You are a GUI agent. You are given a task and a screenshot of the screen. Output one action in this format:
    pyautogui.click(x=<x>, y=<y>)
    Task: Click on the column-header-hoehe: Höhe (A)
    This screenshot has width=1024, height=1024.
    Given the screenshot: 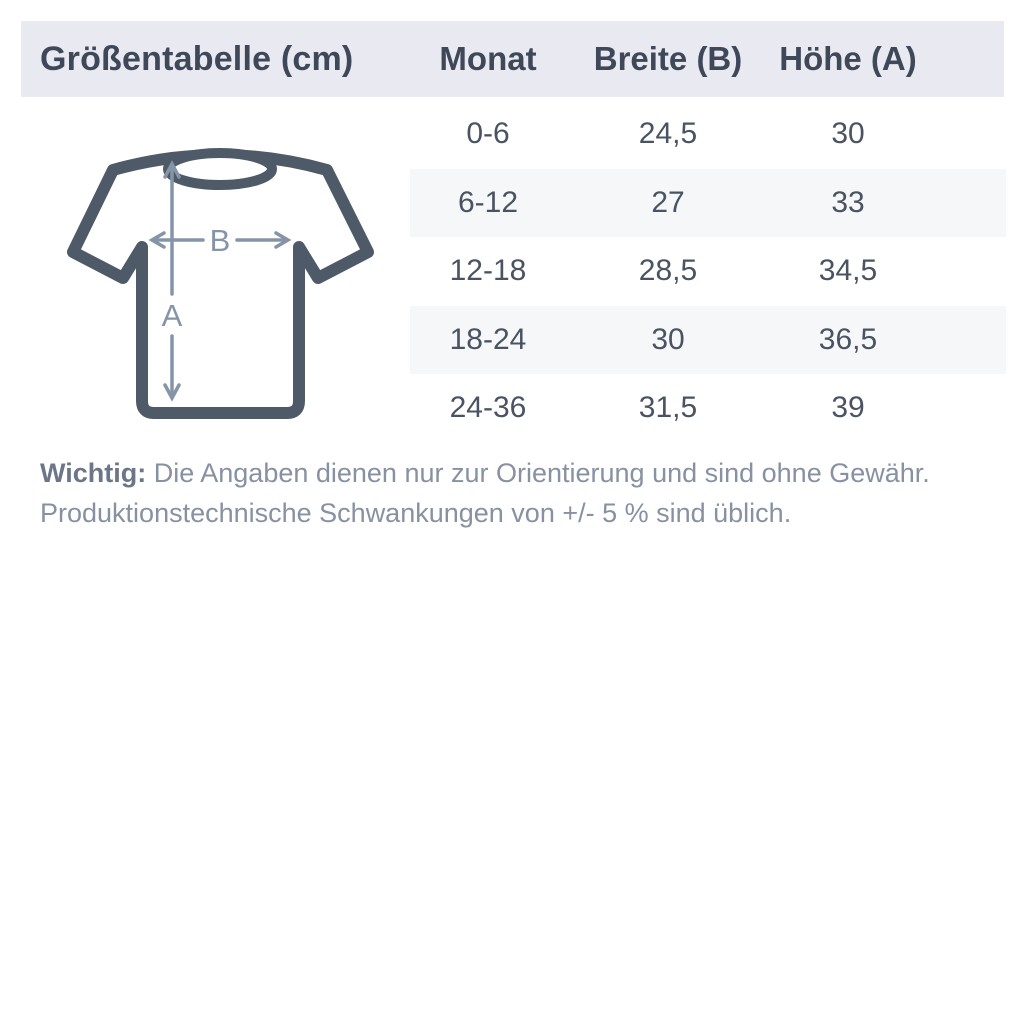 What is the action you would take?
    pyautogui.click(x=848, y=58)
    